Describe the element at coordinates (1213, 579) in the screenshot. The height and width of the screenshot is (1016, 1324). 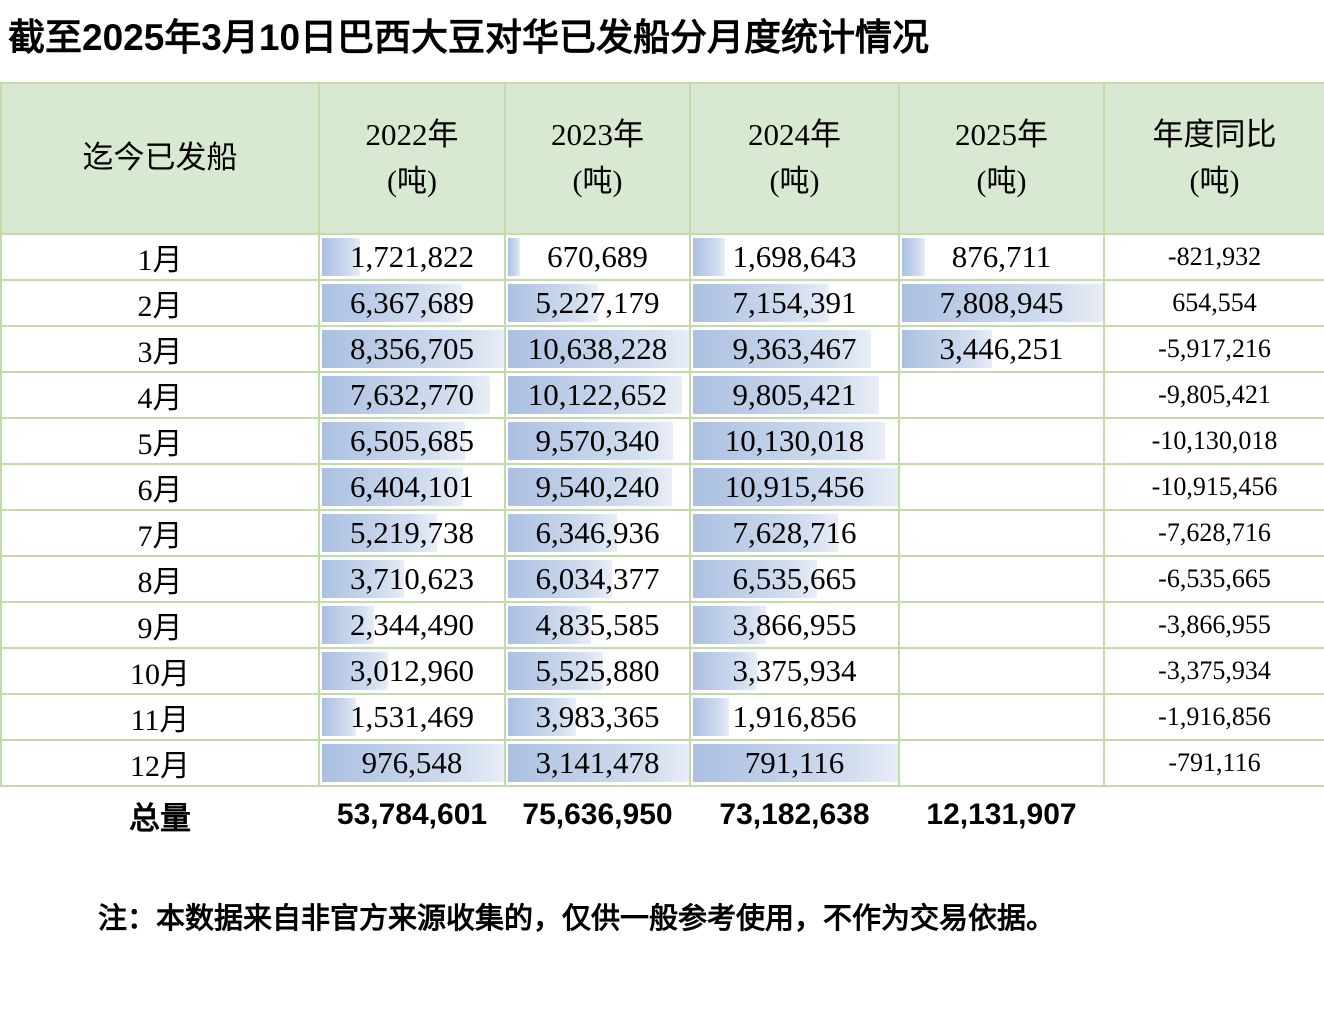
I see `yoy-cell: -6,535,665` at that location.